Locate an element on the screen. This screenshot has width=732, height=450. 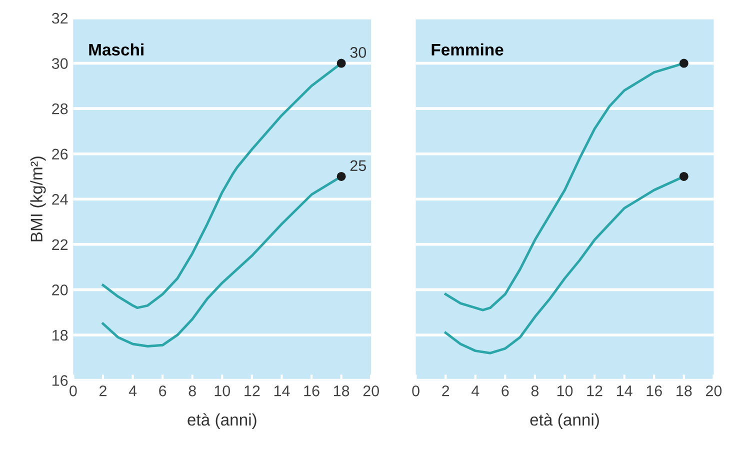
annotation: 25 is located at coordinates (358, 166).